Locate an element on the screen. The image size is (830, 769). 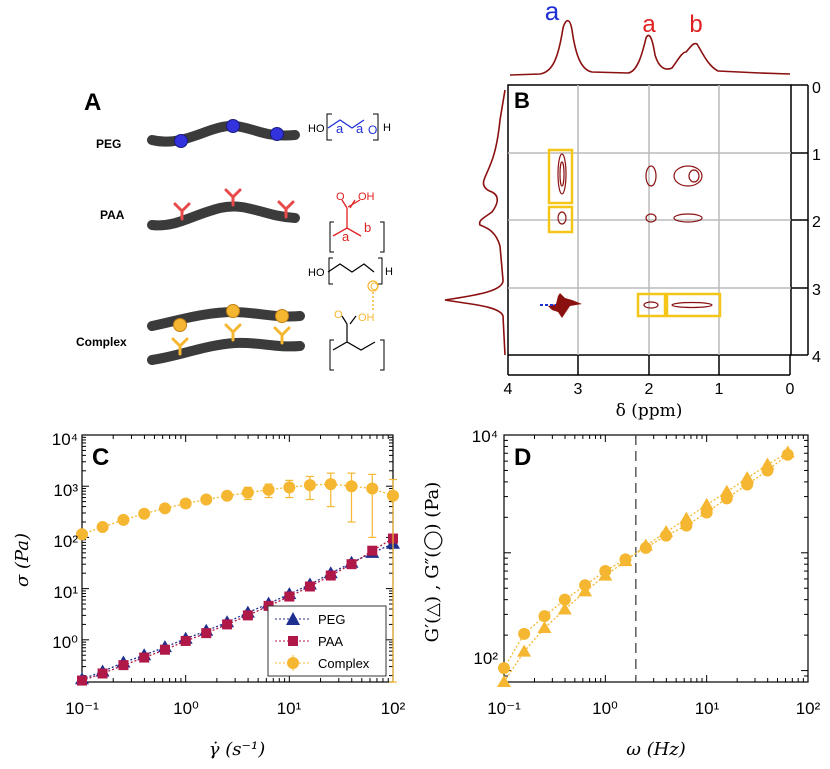
left-projection-spectrum is located at coordinates (475, 222).